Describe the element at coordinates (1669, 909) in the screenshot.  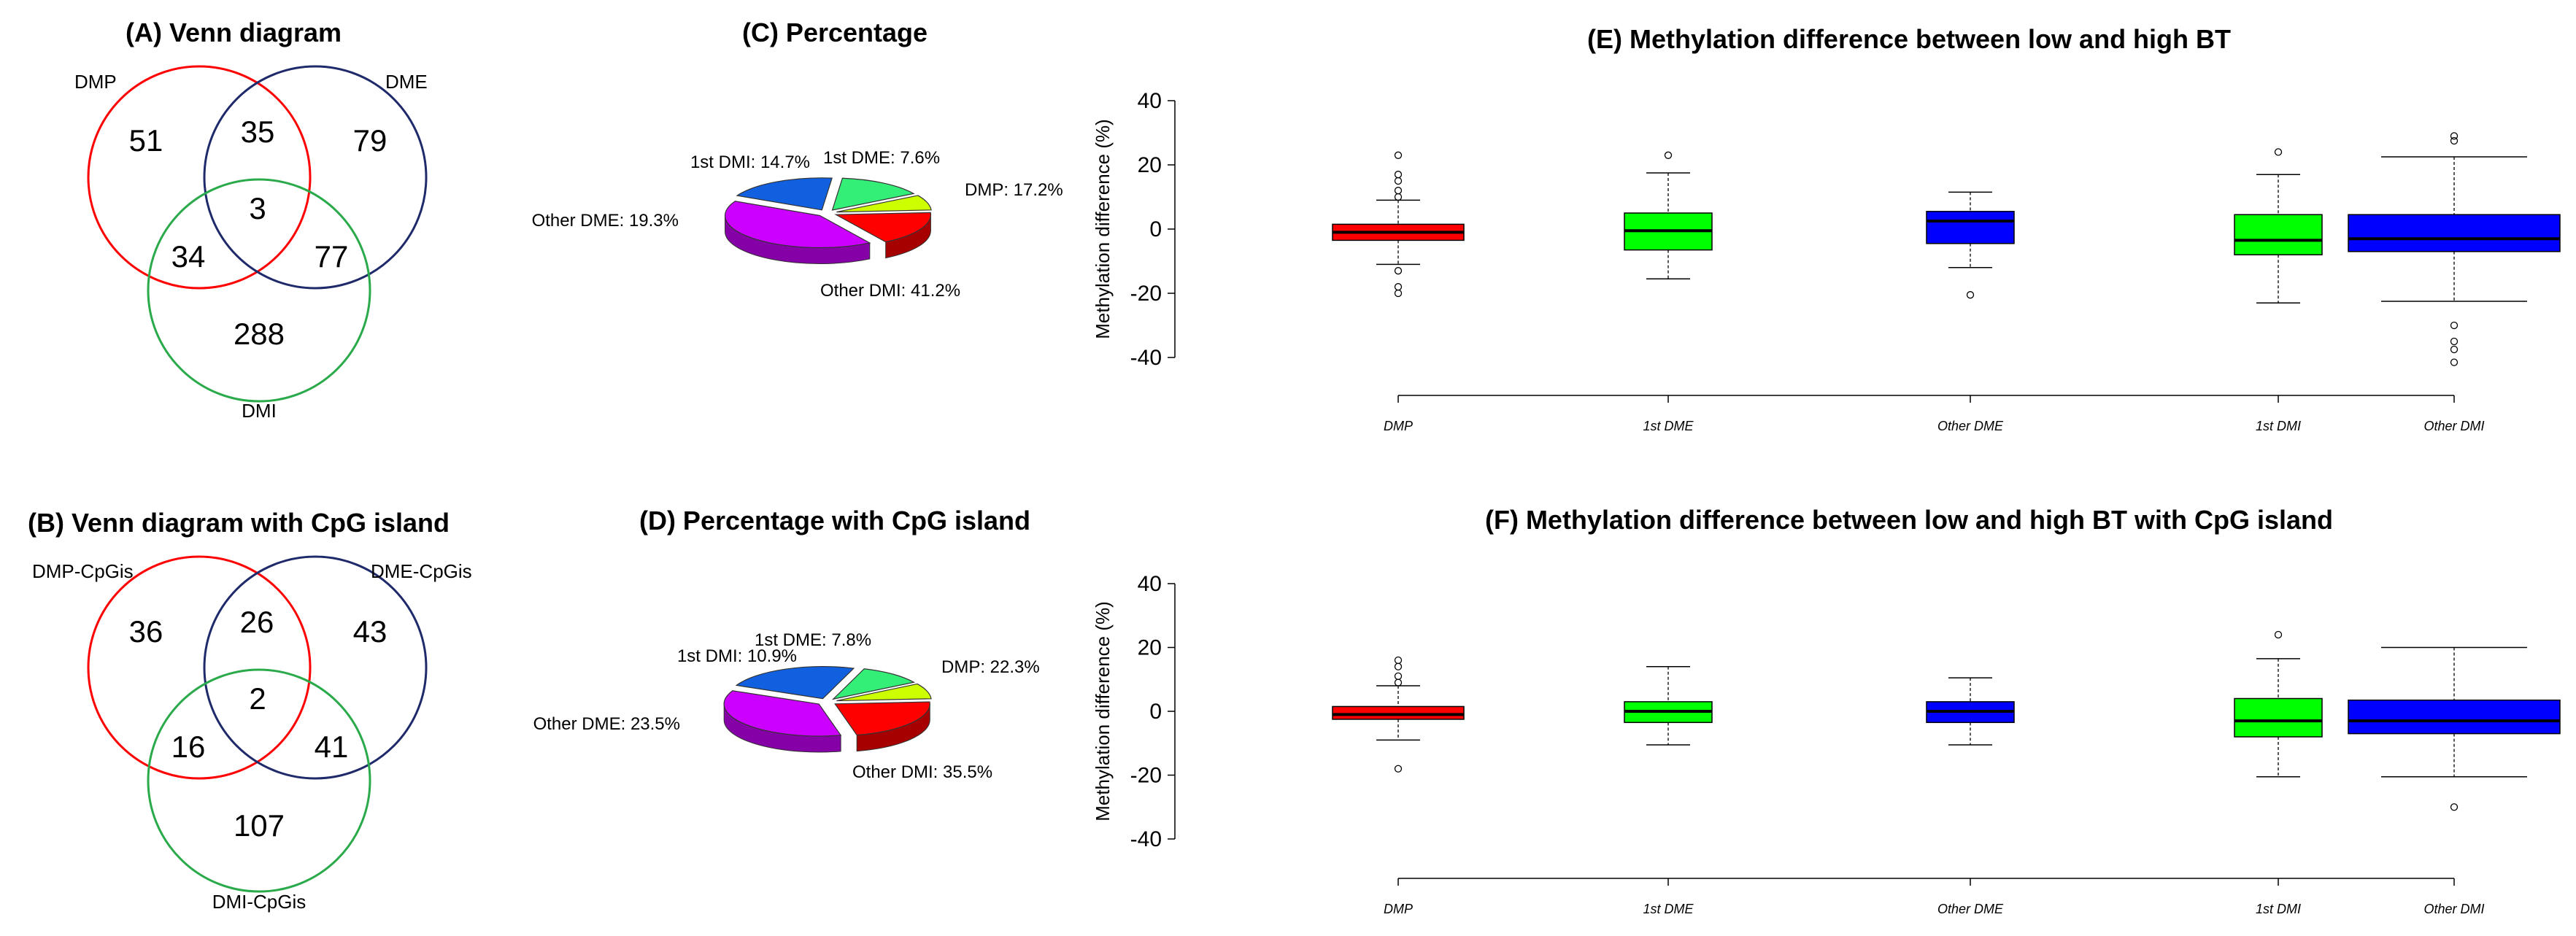
I see `x-category-label-f-2: 1st DME` at that location.